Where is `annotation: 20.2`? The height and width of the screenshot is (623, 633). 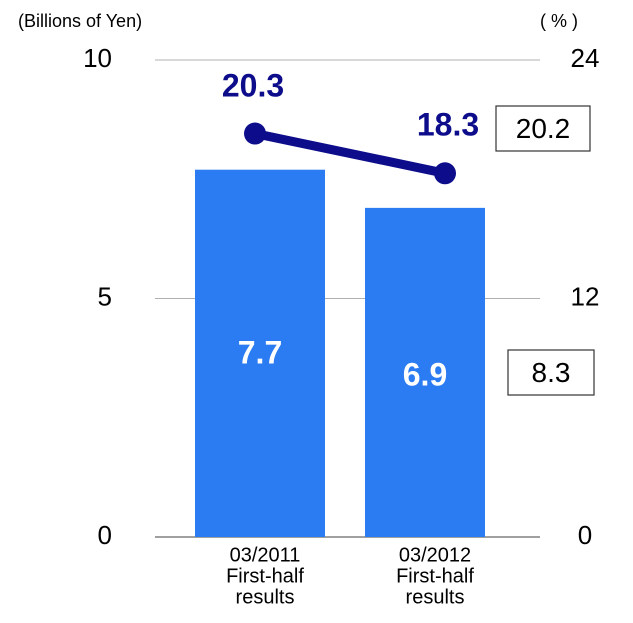 annotation: 20.2 is located at coordinates (543, 128).